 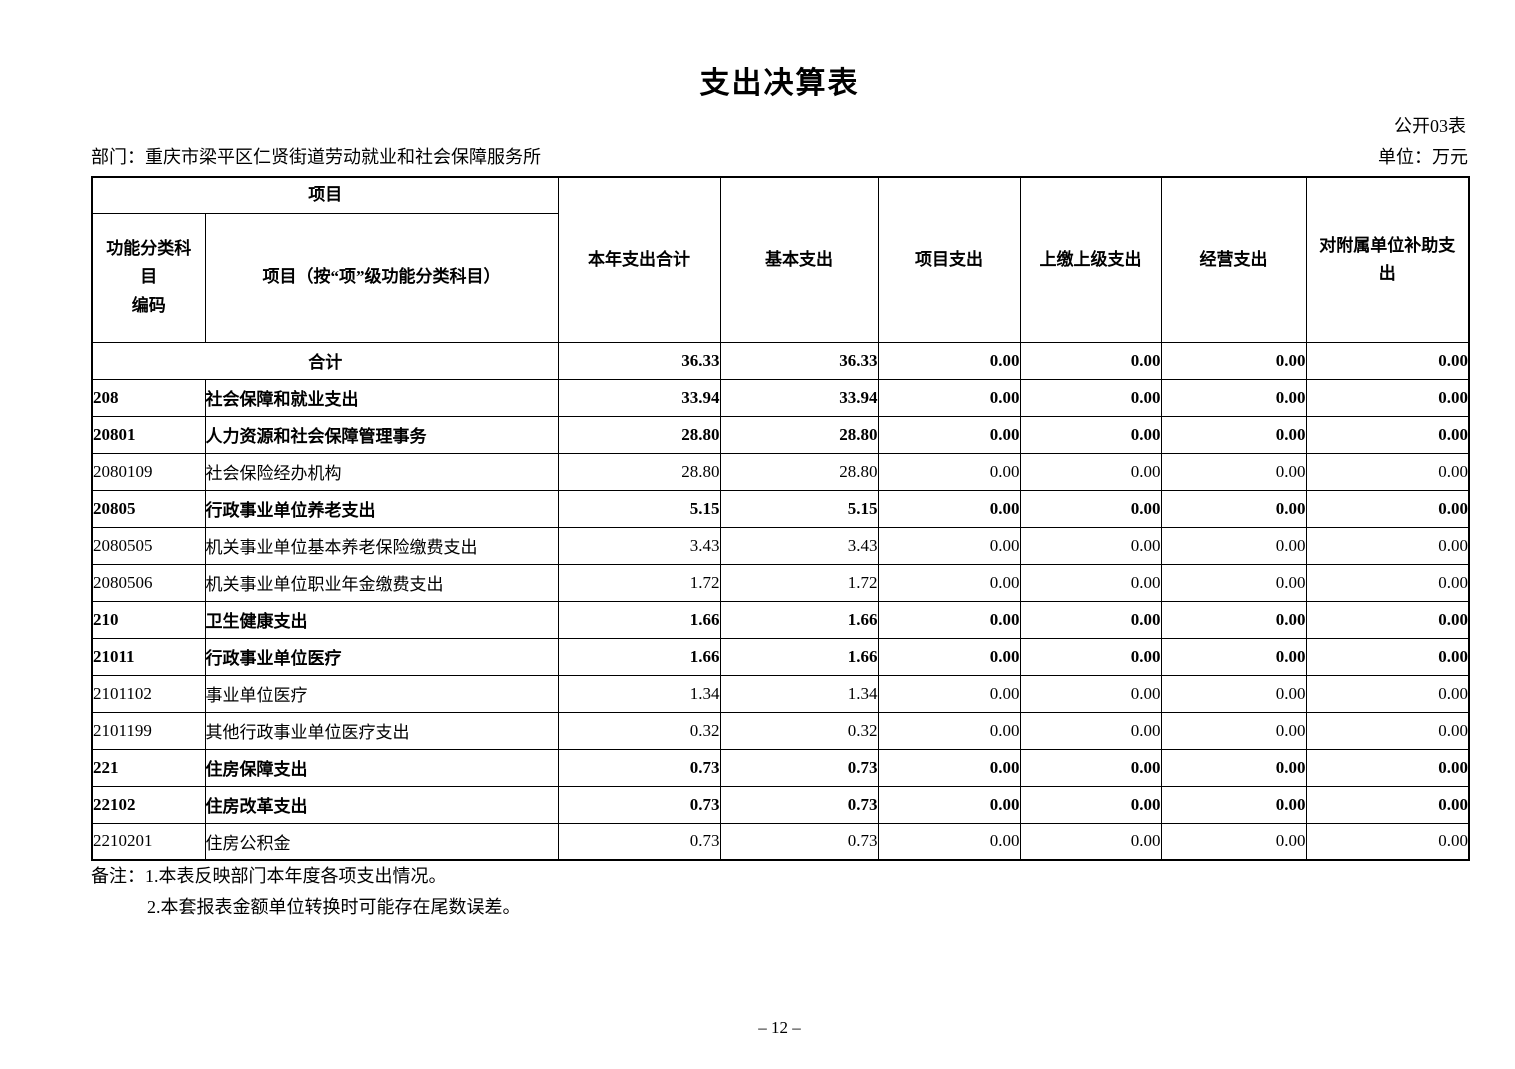 I want to click on row-name: 卫生健康支出, so click(x=381, y=619).